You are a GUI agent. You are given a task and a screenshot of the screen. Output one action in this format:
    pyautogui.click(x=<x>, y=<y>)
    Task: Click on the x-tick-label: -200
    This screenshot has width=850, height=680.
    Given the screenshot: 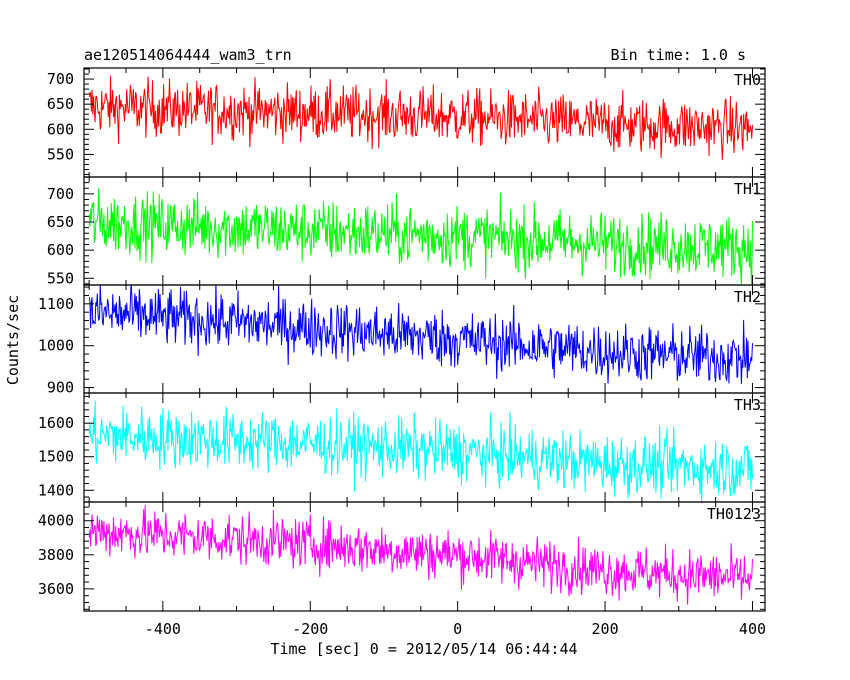 What is the action you would take?
    pyautogui.click(x=310, y=629)
    